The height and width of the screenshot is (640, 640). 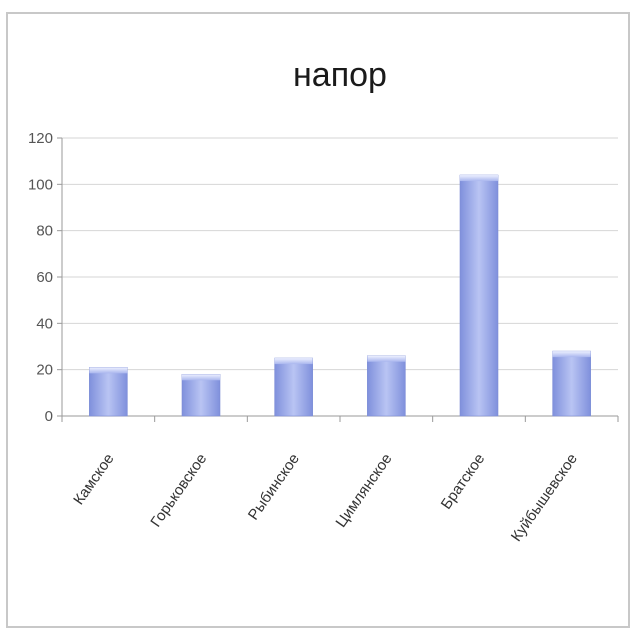 What do you see at coordinates (44, 231) in the screenshot?
I see `y-tick-label: 80` at bounding box center [44, 231].